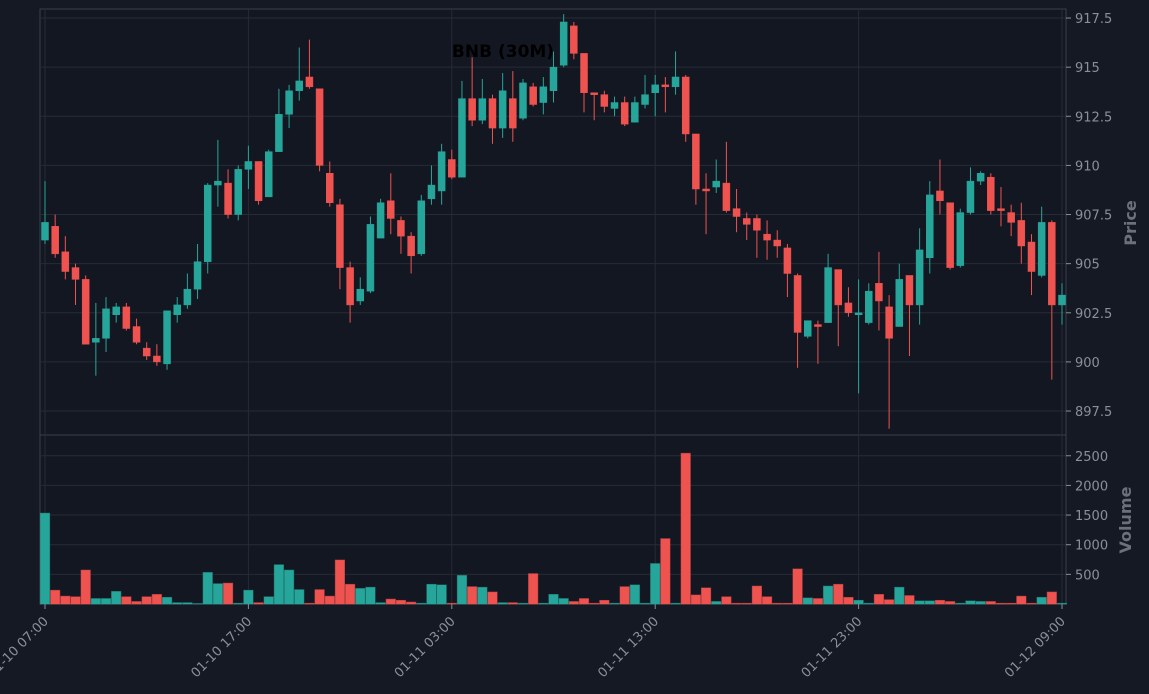 The width and height of the screenshot is (1149, 694). Describe the element at coordinates (1130, 223) in the screenshot. I see `price-axis-label: Price` at that location.